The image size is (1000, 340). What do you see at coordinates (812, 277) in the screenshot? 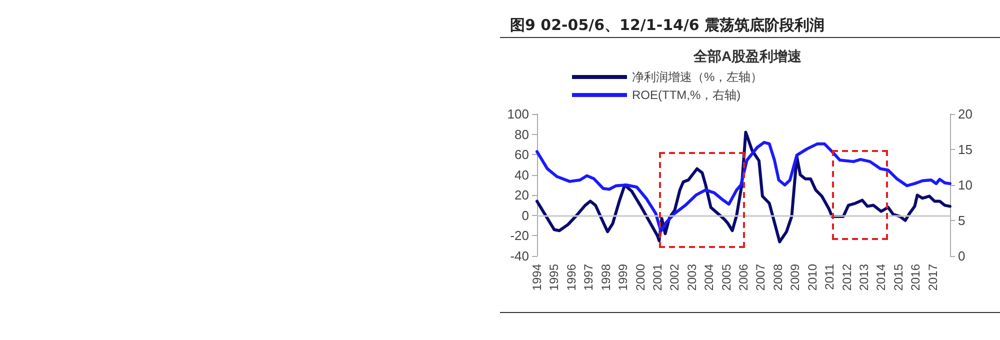
I see `x-tick-label: 2010` at bounding box center [812, 277].